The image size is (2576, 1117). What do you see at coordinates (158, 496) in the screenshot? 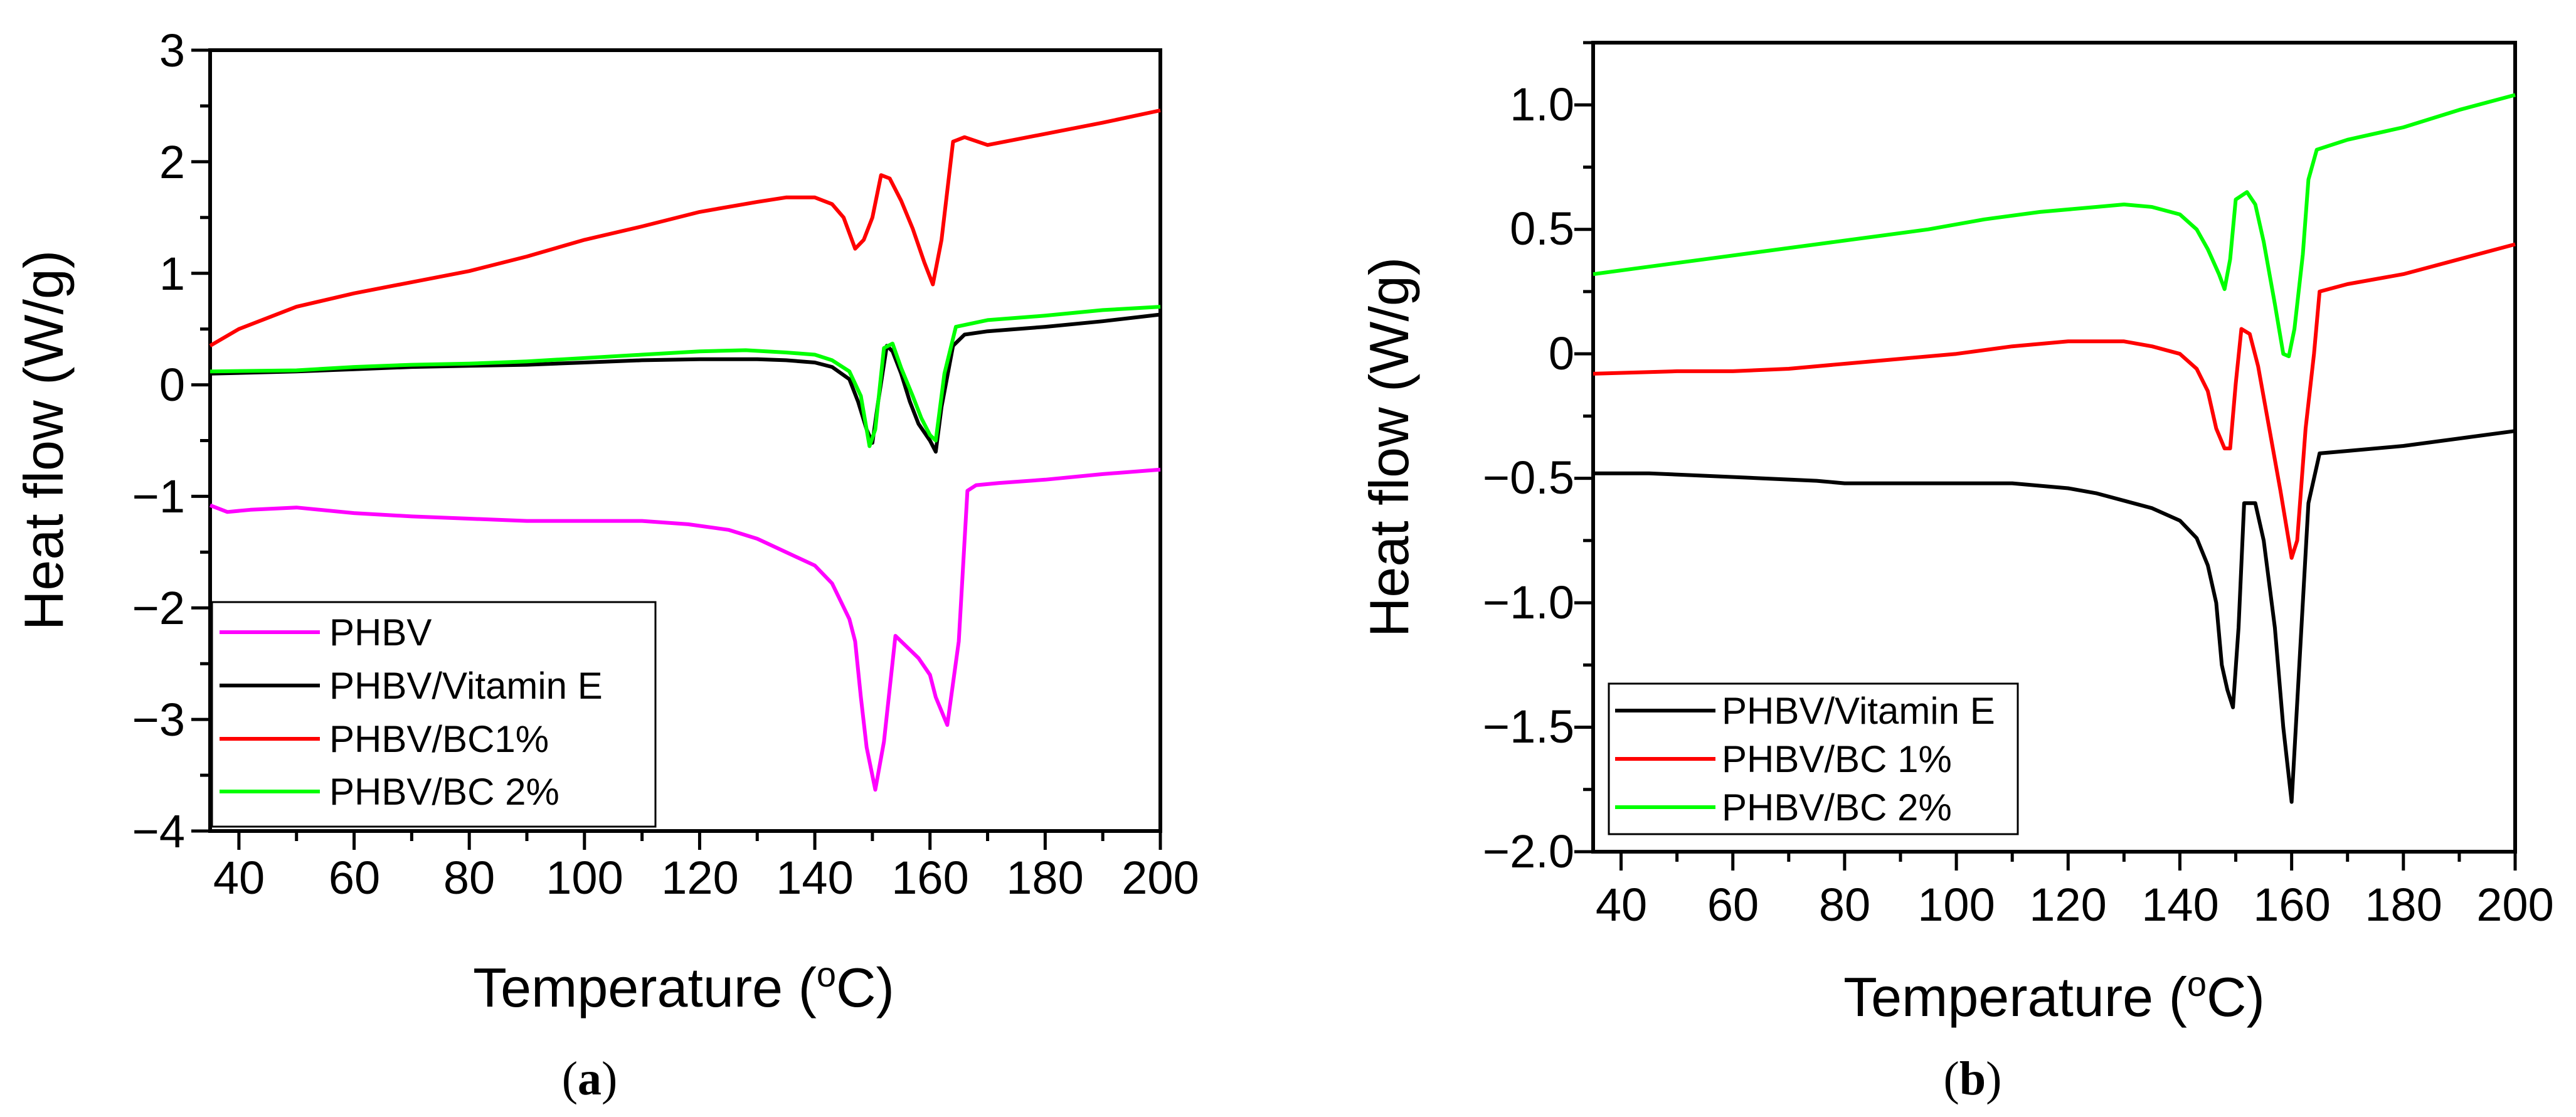
I see `y-tick-label: −1` at bounding box center [158, 496].